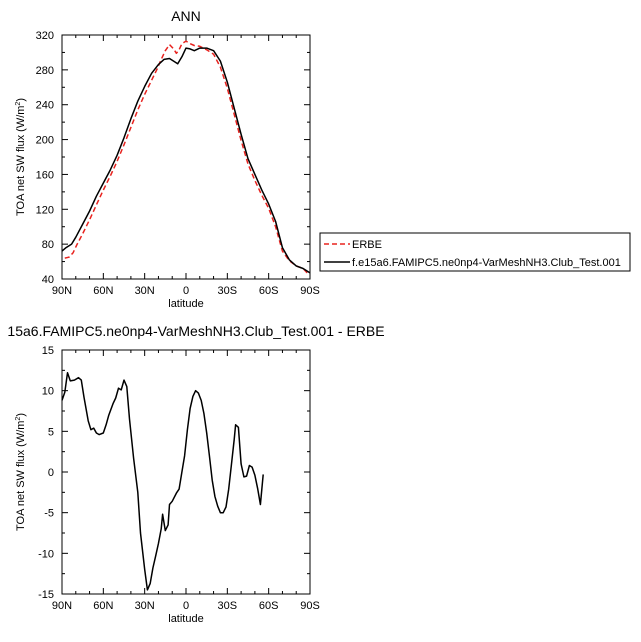  Describe the element at coordinates (48, 245) in the screenshot. I see `y-tick-label: 80` at that location.